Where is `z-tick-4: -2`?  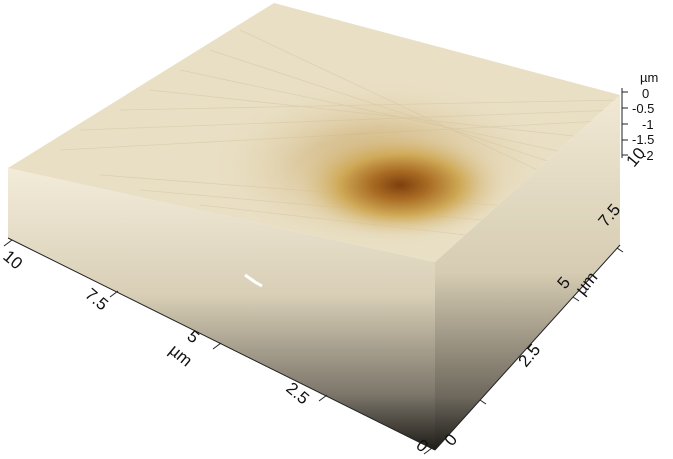 z-tick-4: -2 is located at coordinates (648, 155).